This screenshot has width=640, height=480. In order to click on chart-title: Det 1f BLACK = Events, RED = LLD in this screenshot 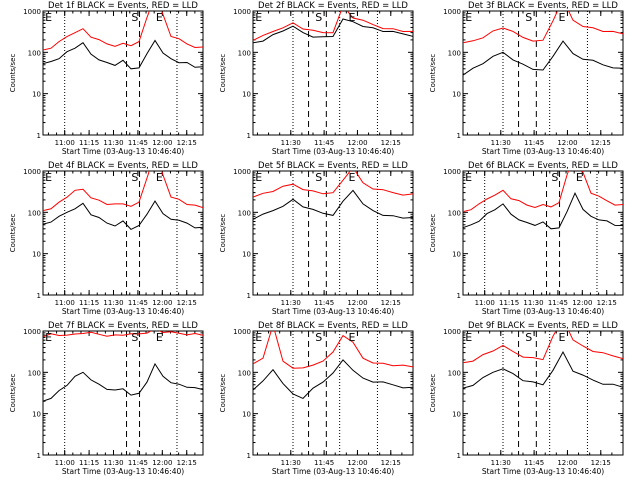, I will do `click(123, 6)`.